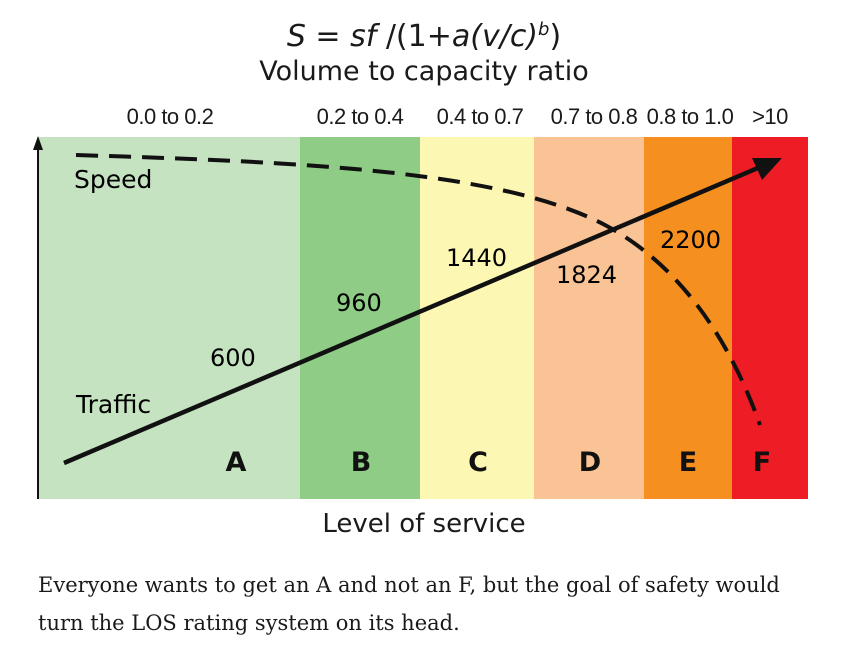  I want to click on formula: S = sf /(1+a(v/c)b), so click(424, 33).